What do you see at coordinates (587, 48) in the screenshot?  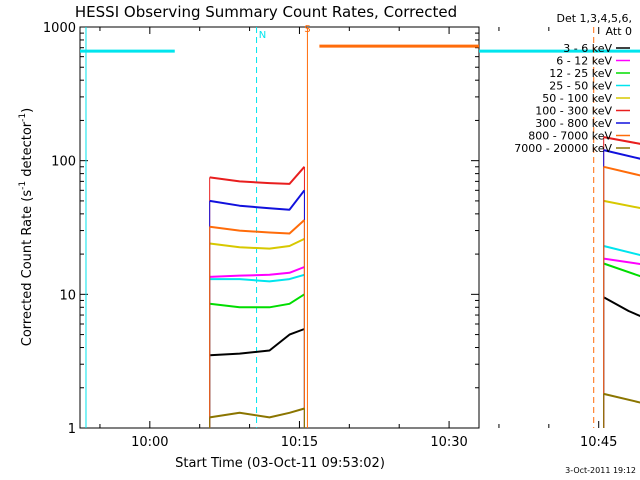 I see `legend-entry-label: 3 - 6 keV` at bounding box center [587, 48].